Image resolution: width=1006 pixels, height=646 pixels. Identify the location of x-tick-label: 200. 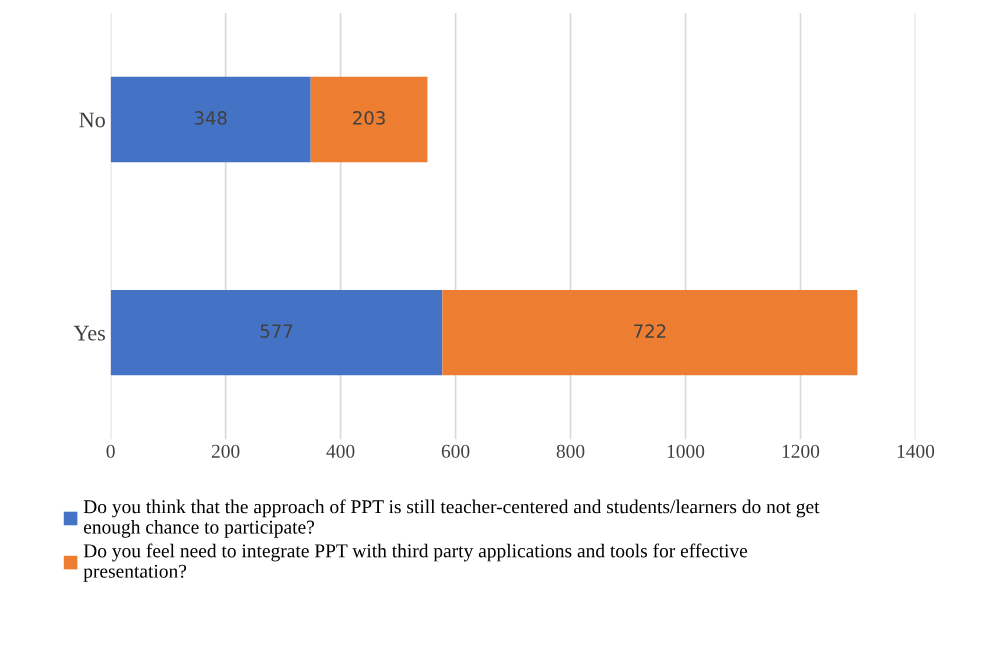
(225, 451).